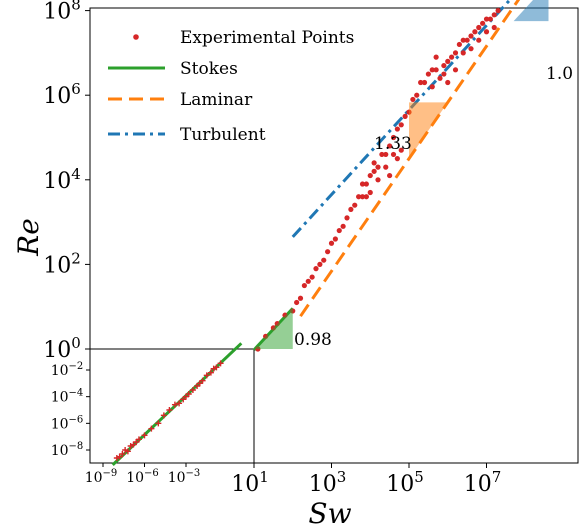 The image size is (580, 527). What do you see at coordinates (184, 477) in the screenshot?
I see `inset-x-tick-label: 10⁻³` at bounding box center [184, 477].